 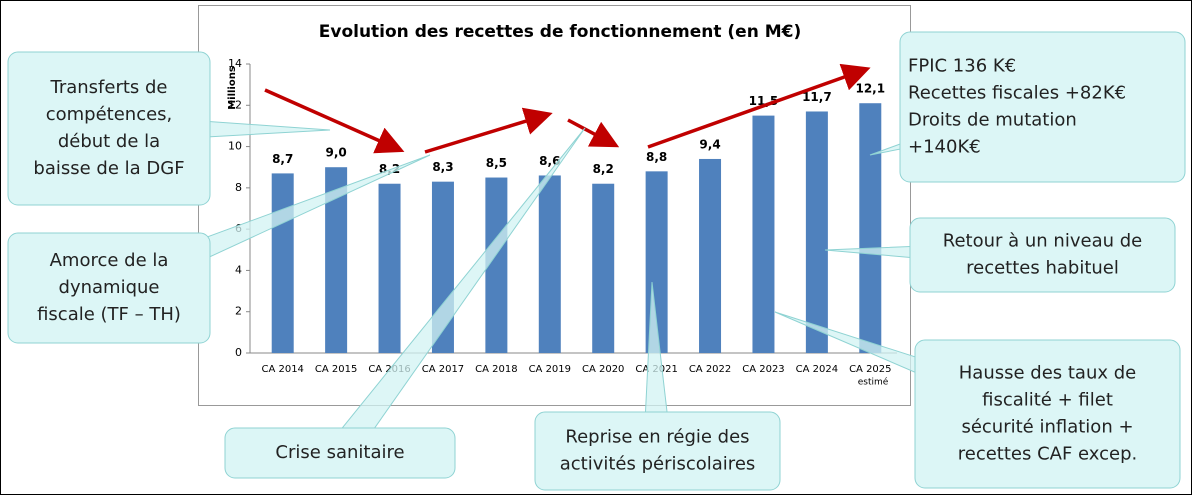 I want to click on y-tick-label: 2, so click(x=238, y=311).